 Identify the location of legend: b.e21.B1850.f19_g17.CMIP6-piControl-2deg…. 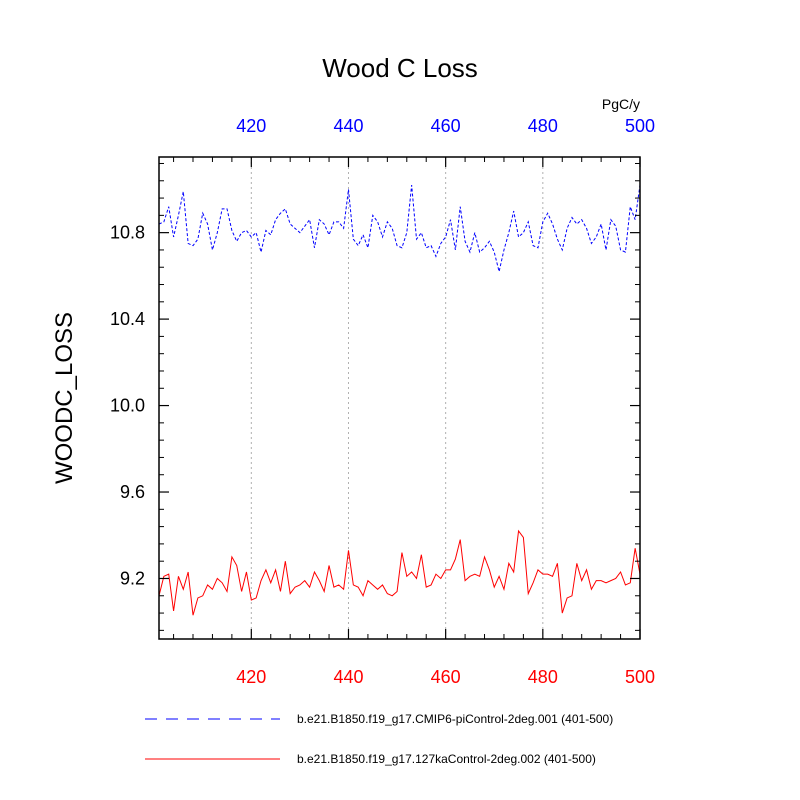
(379, 739).